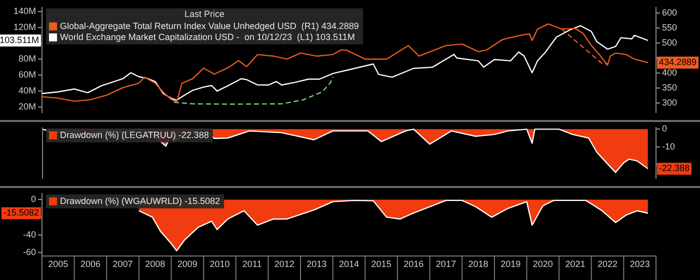 The width and height of the screenshot is (700, 280). Describe the element at coordinates (24, 11) in the screenshot. I see `y-tick-label: 140M` at that location.